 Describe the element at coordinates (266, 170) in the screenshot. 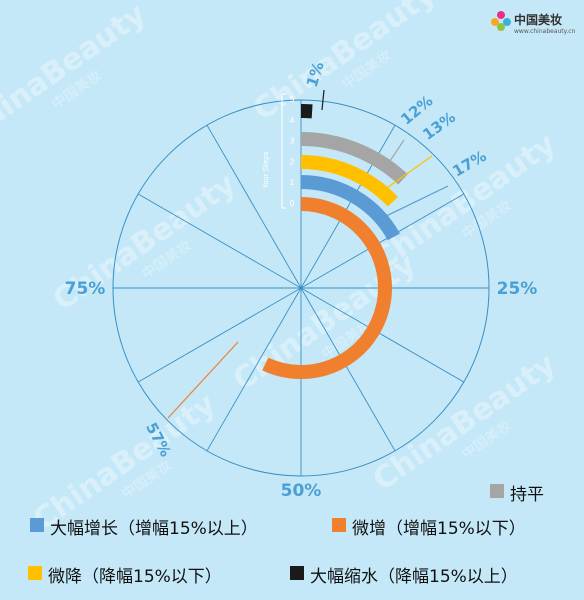

I see `track-axis-label: Your Steps` at that location.